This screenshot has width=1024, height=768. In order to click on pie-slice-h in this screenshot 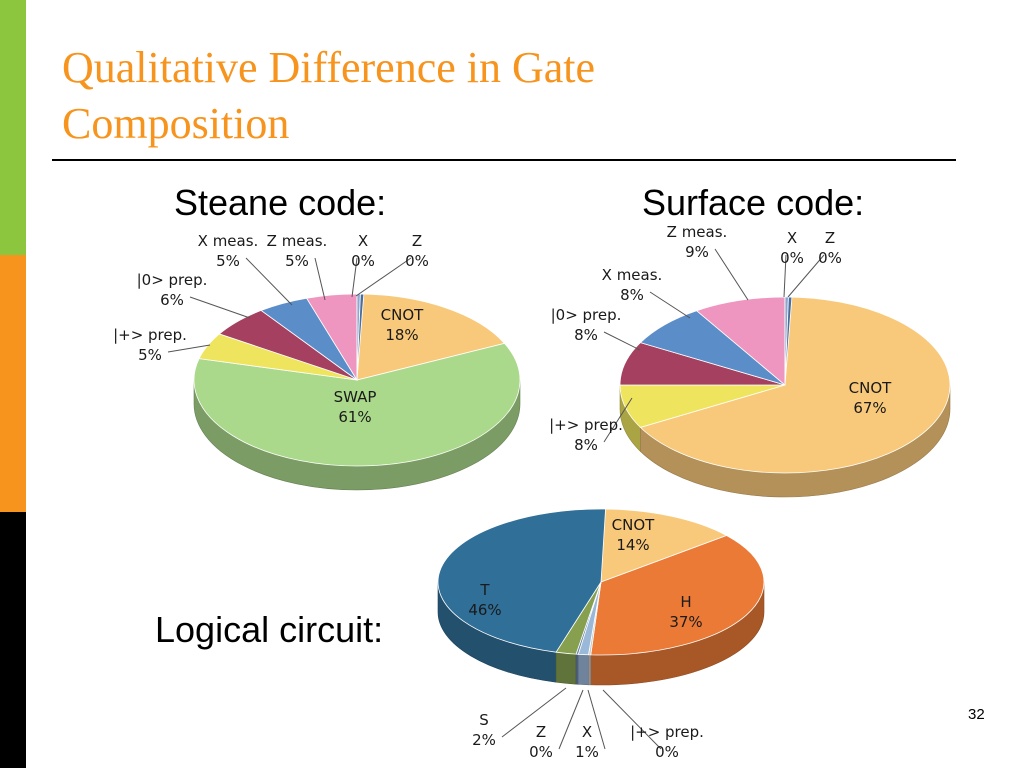, I will do `click(677, 595)`.